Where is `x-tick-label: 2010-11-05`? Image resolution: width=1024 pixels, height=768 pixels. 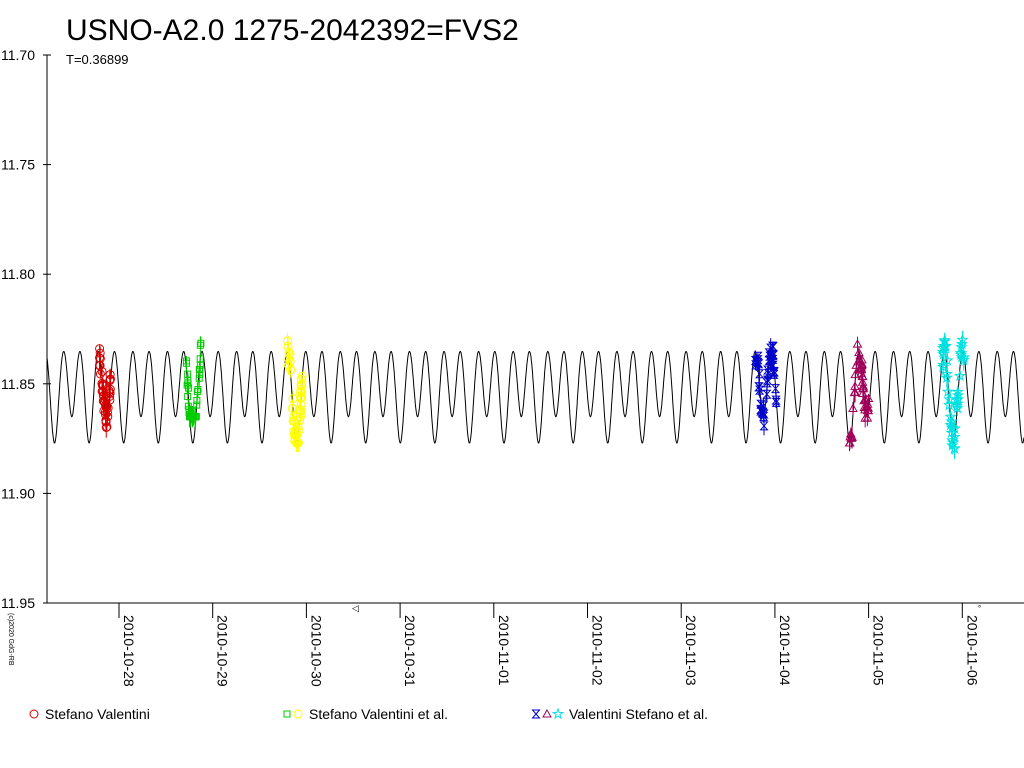 x-tick-label: 2010-11-05 is located at coordinates (879, 650).